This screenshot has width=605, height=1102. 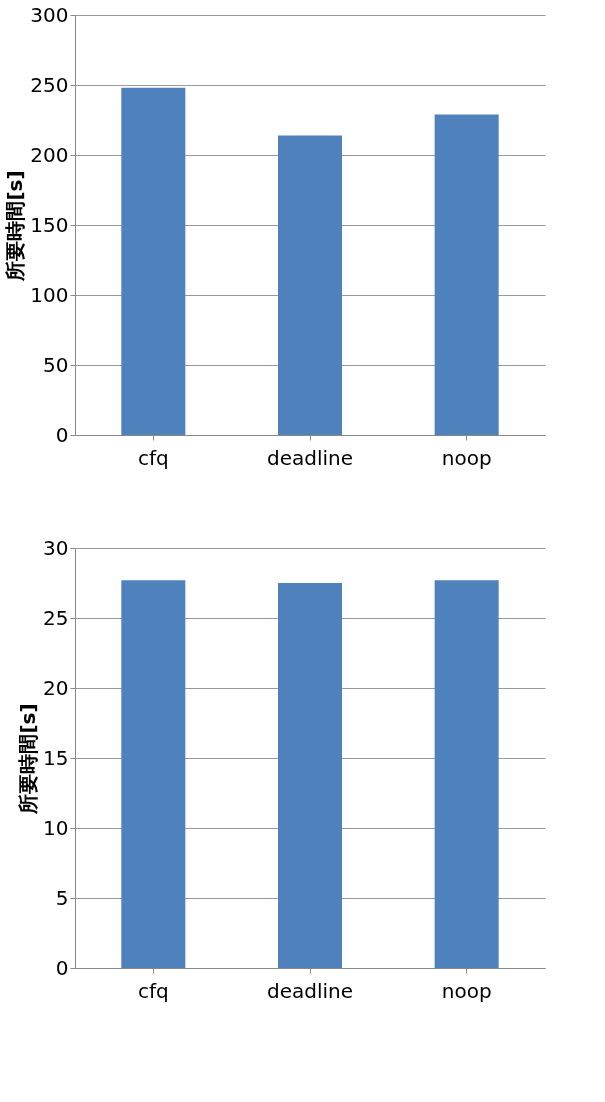 What do you see at coordinates (56, 827) in the screenshot?
I see `y-tick-label: 10` at bounding box center [56, 827].